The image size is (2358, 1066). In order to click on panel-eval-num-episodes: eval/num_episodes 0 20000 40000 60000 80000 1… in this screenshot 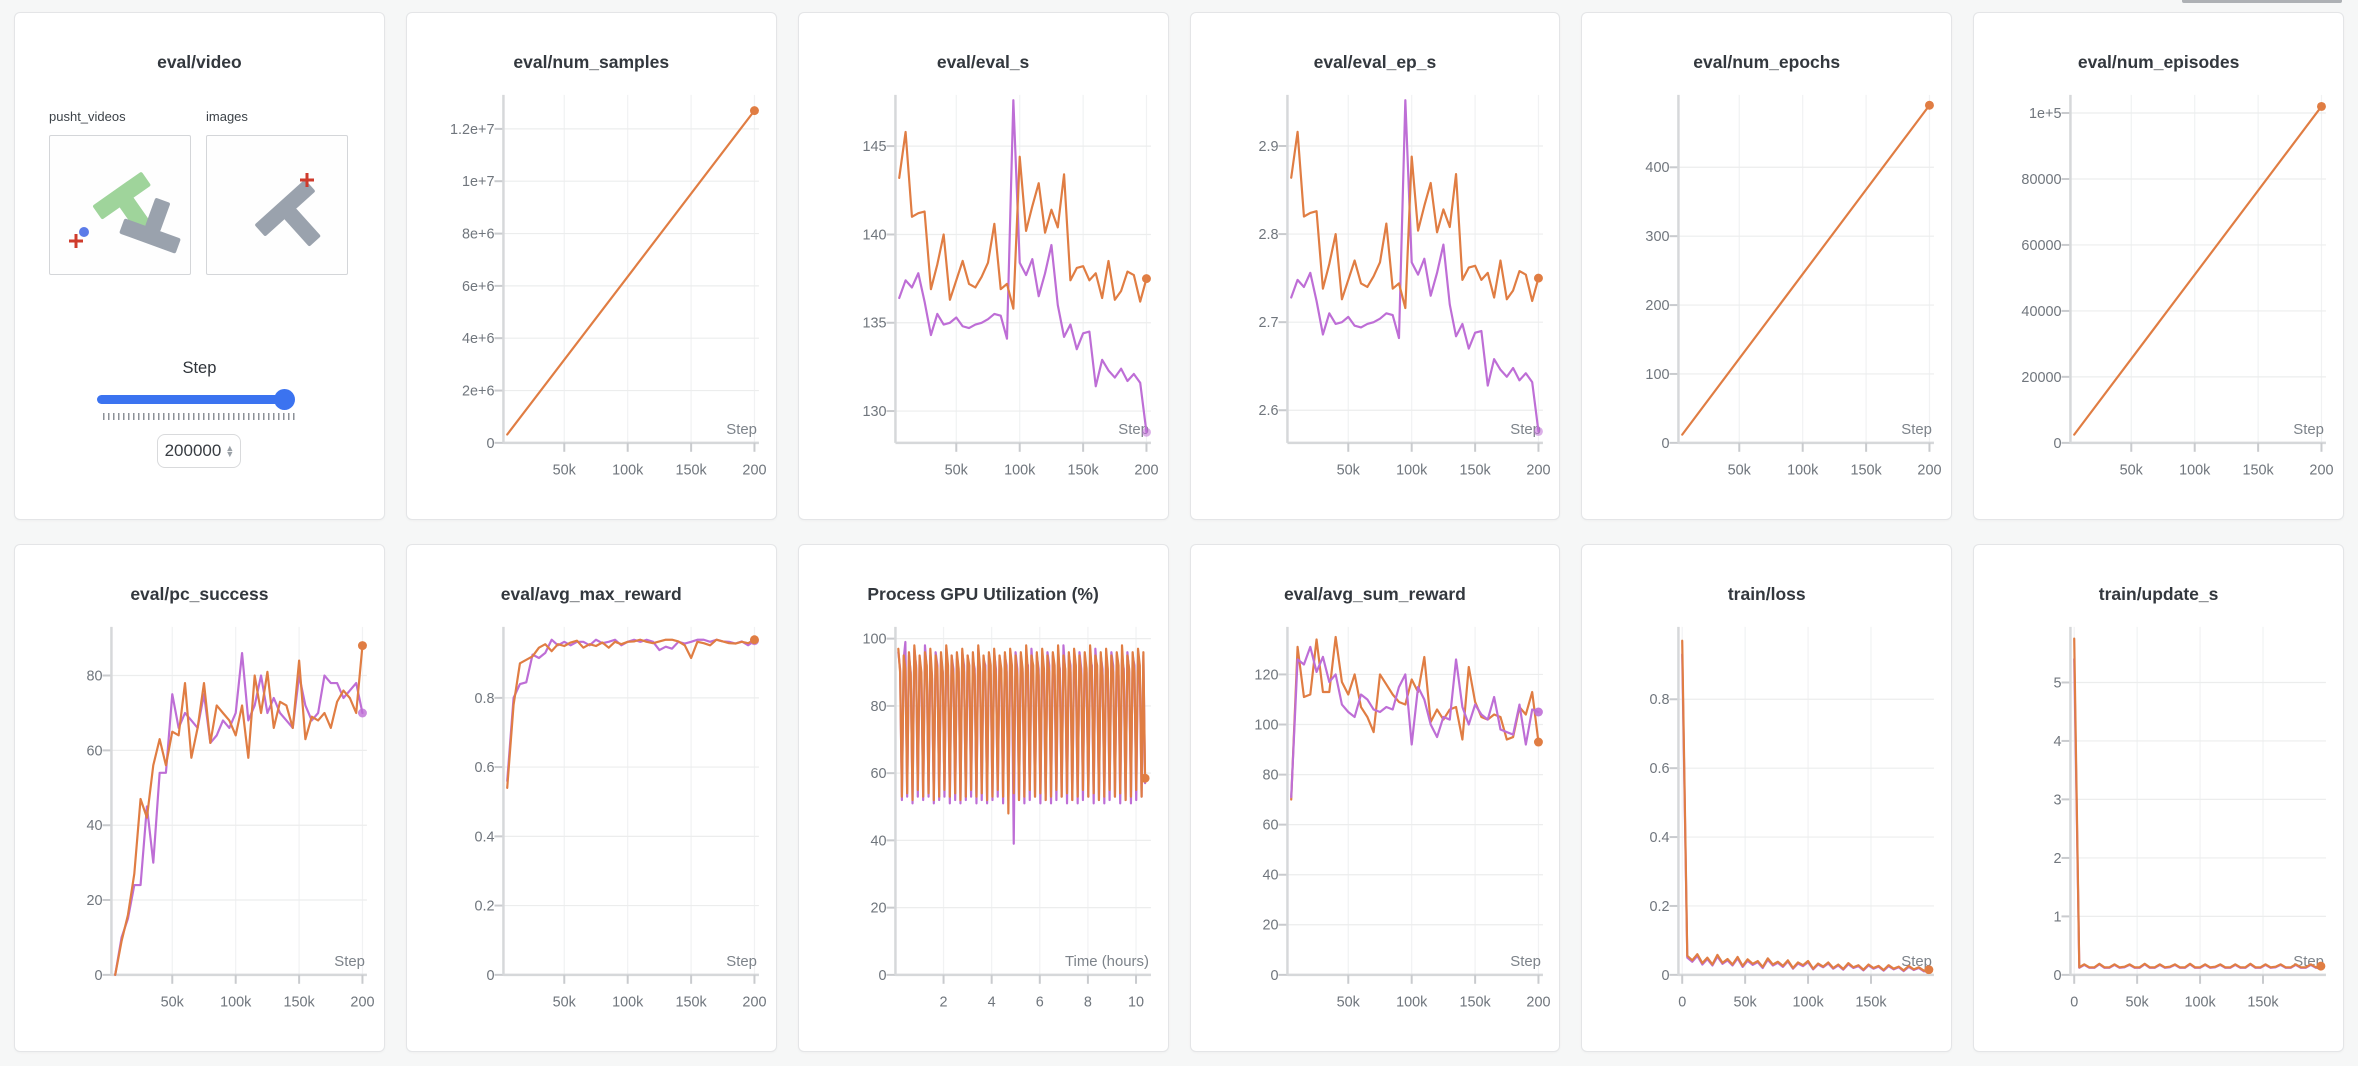, I will do `click(2158, 266)`.